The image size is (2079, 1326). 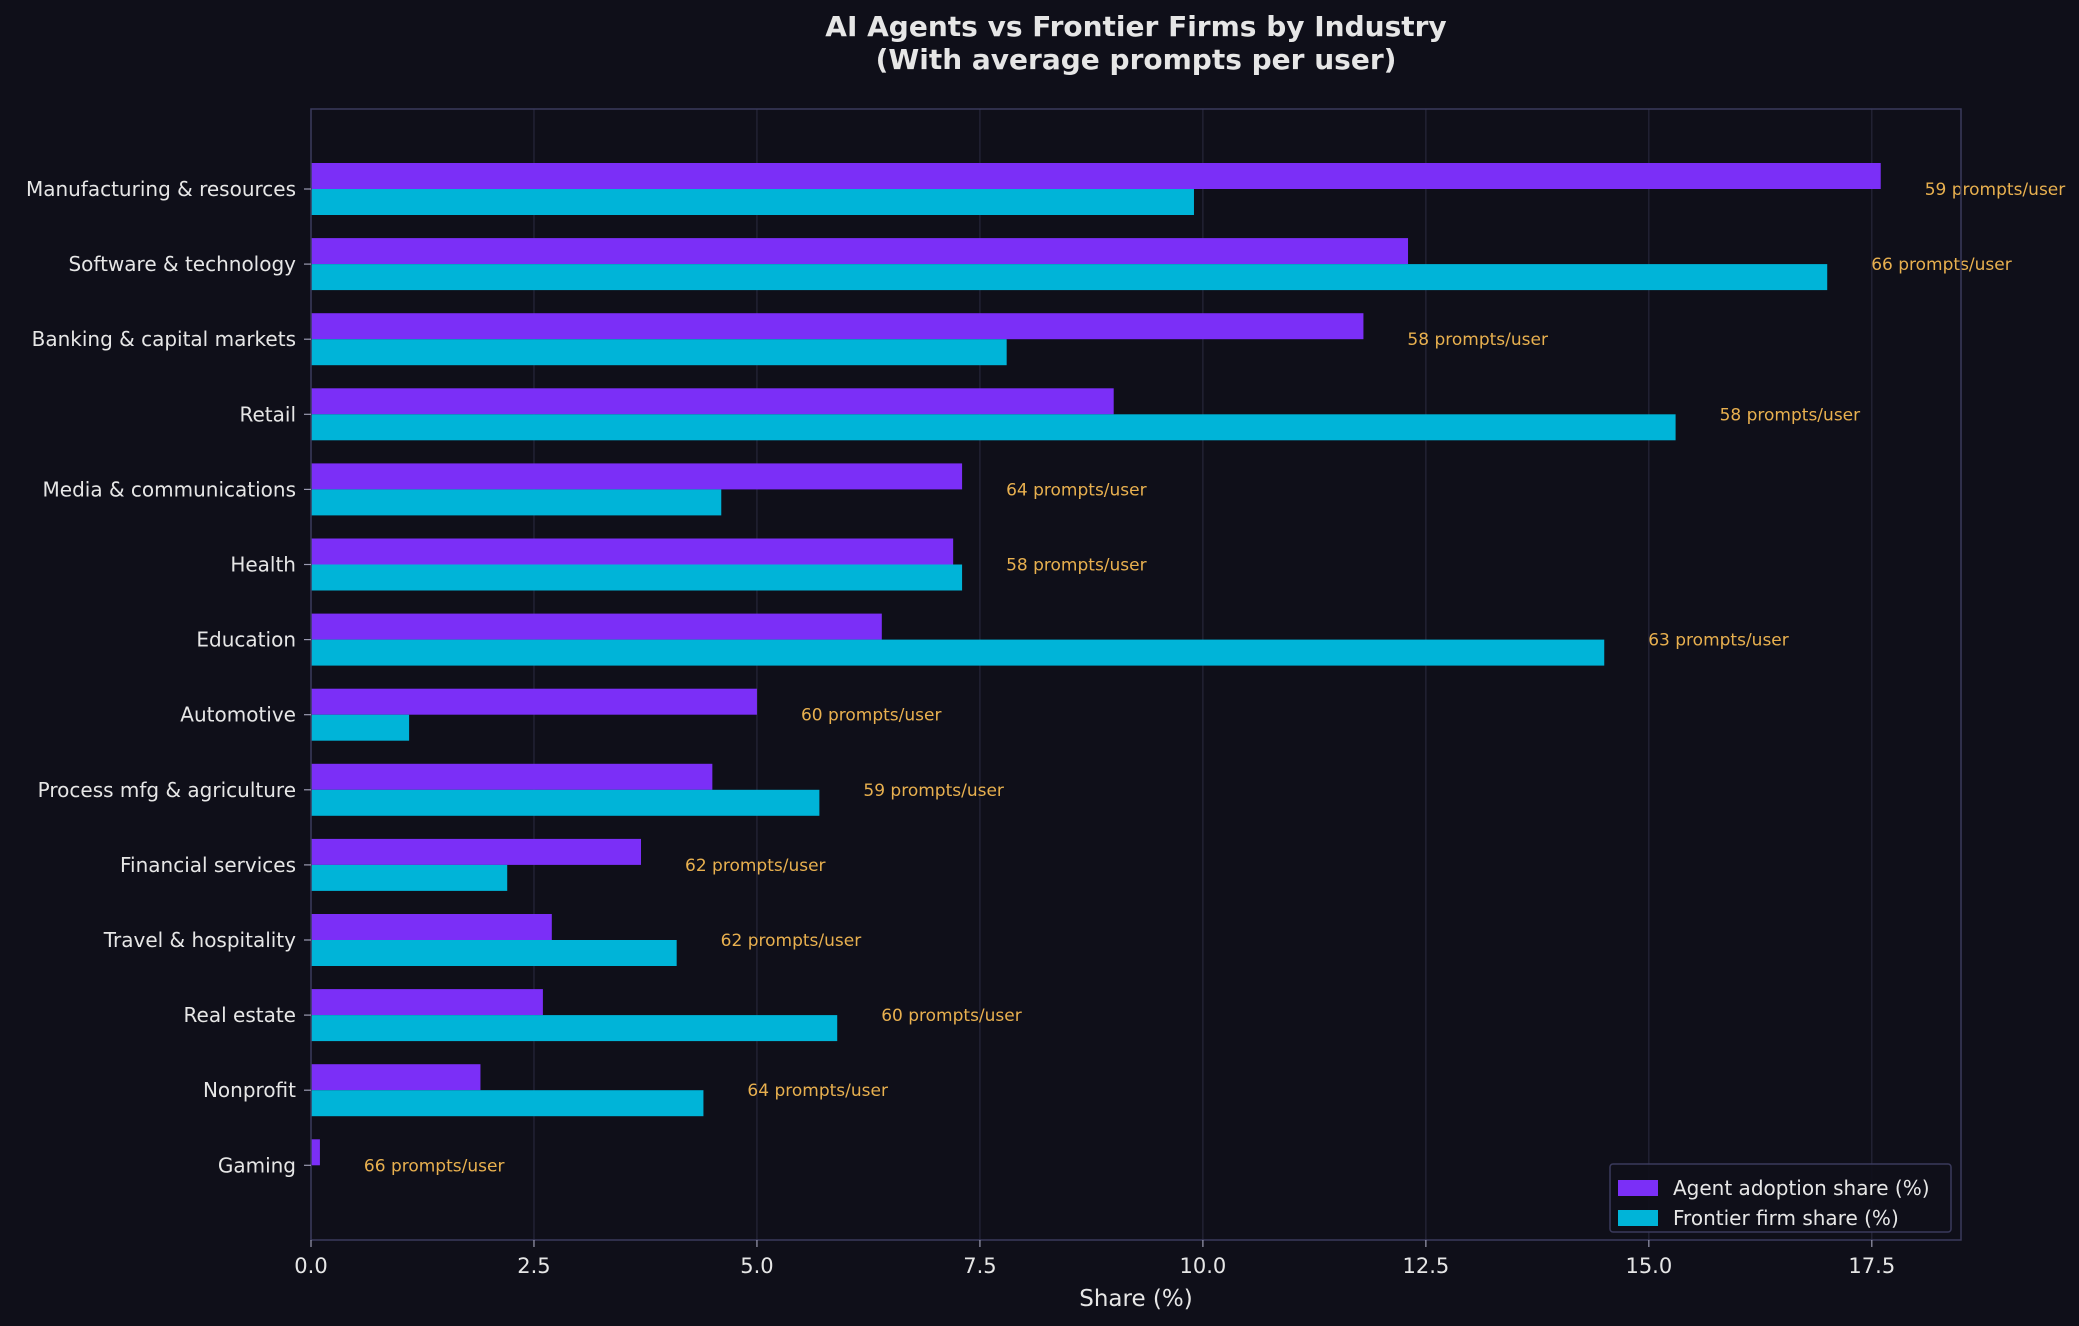 I want to click on chart-title: AI Agents vs Frontier Firms by Industry, so click(x=1135, y=26).